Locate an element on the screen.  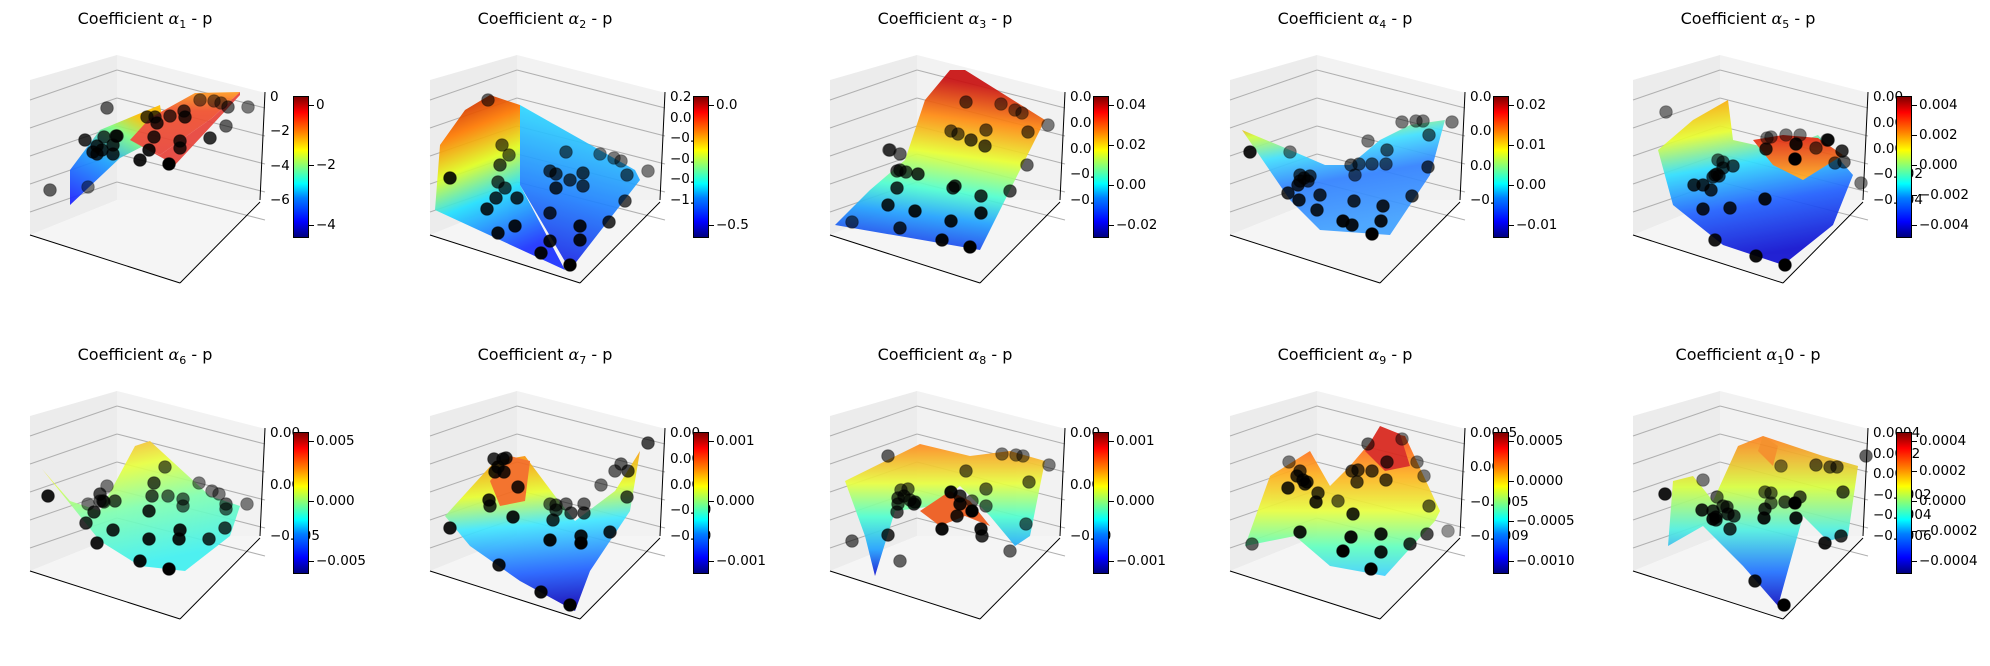
subplot-title: Coefficient α5 - p is located at coordinates (1748, 20).